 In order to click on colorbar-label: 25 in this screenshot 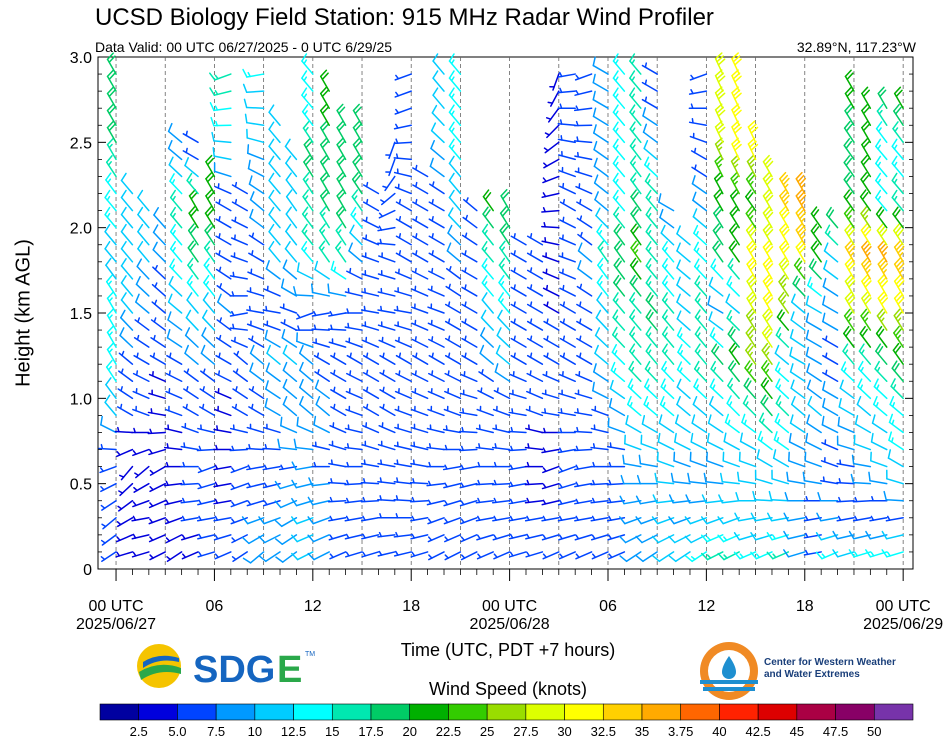, I will do `click(487, 731)`.